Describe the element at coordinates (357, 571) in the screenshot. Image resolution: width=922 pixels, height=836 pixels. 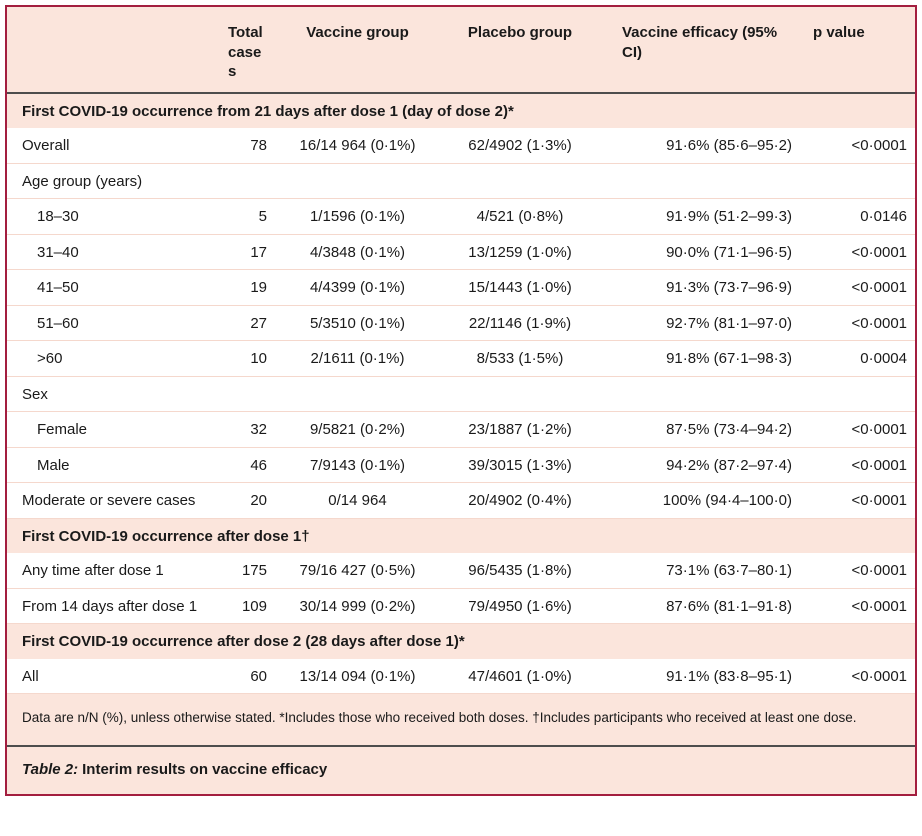
I see `cell-vaccine-group: 79/16 427 (0·5%)` at that location.